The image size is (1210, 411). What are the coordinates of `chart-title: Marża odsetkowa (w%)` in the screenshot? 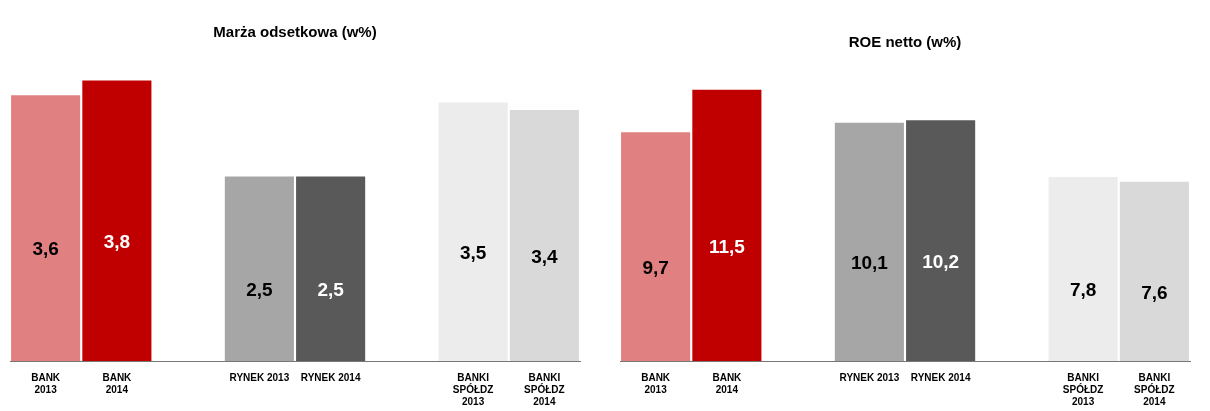 It's located at (295, 32).